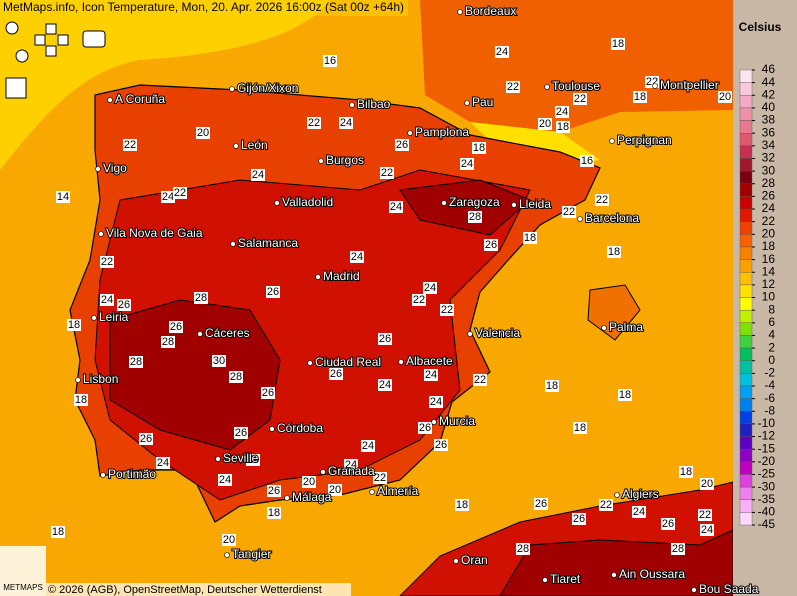 The width and height of the screenshot is (797, 596). What do you see at coordinates (63, 197) in the screenshot?
I see `contour-label: 14` at bounding box center [63, 197].